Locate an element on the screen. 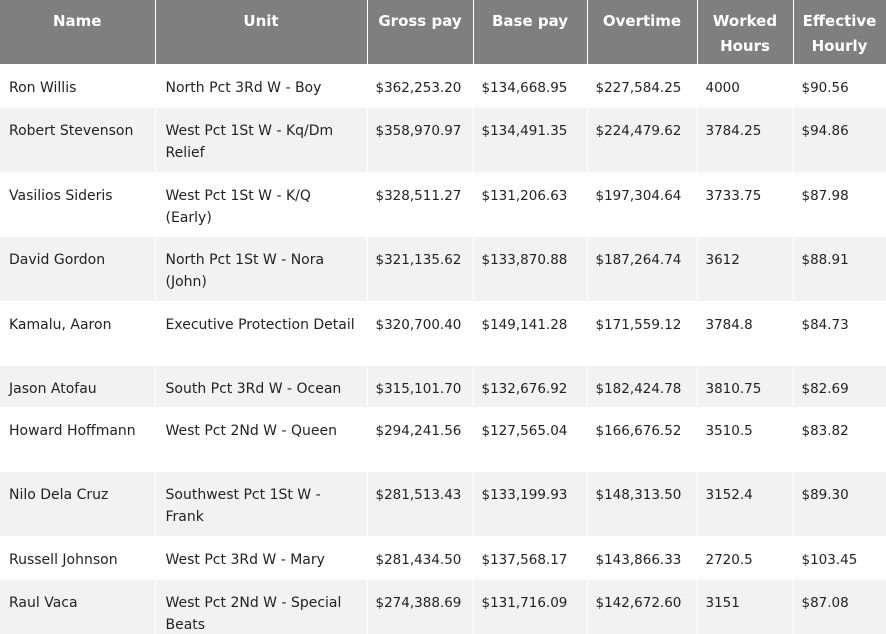  table-cell: $137,568.17 is located at coordinates (530, 558).